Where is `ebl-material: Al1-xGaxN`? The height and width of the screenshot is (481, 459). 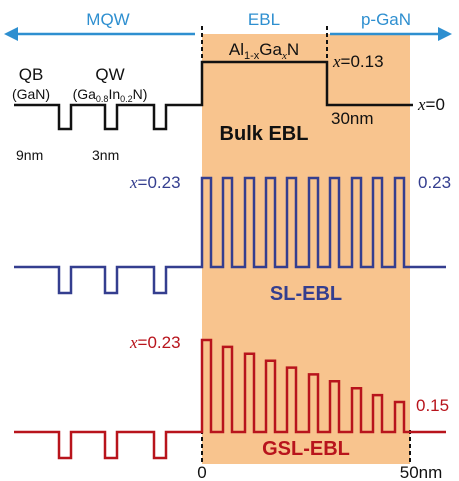 ebl-material: Al1-xGaxN is located at coordinates (264, 51).